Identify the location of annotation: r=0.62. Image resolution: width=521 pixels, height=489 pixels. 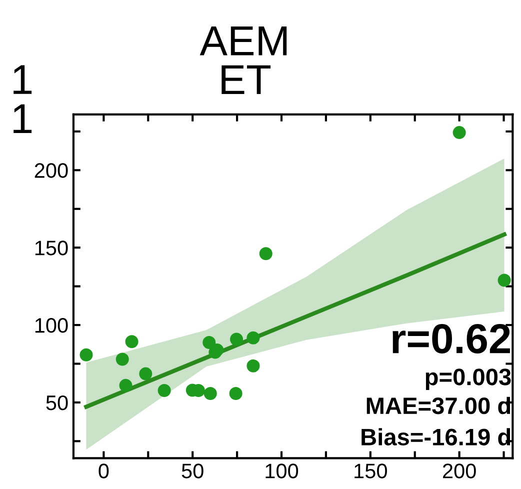
(451, 339).